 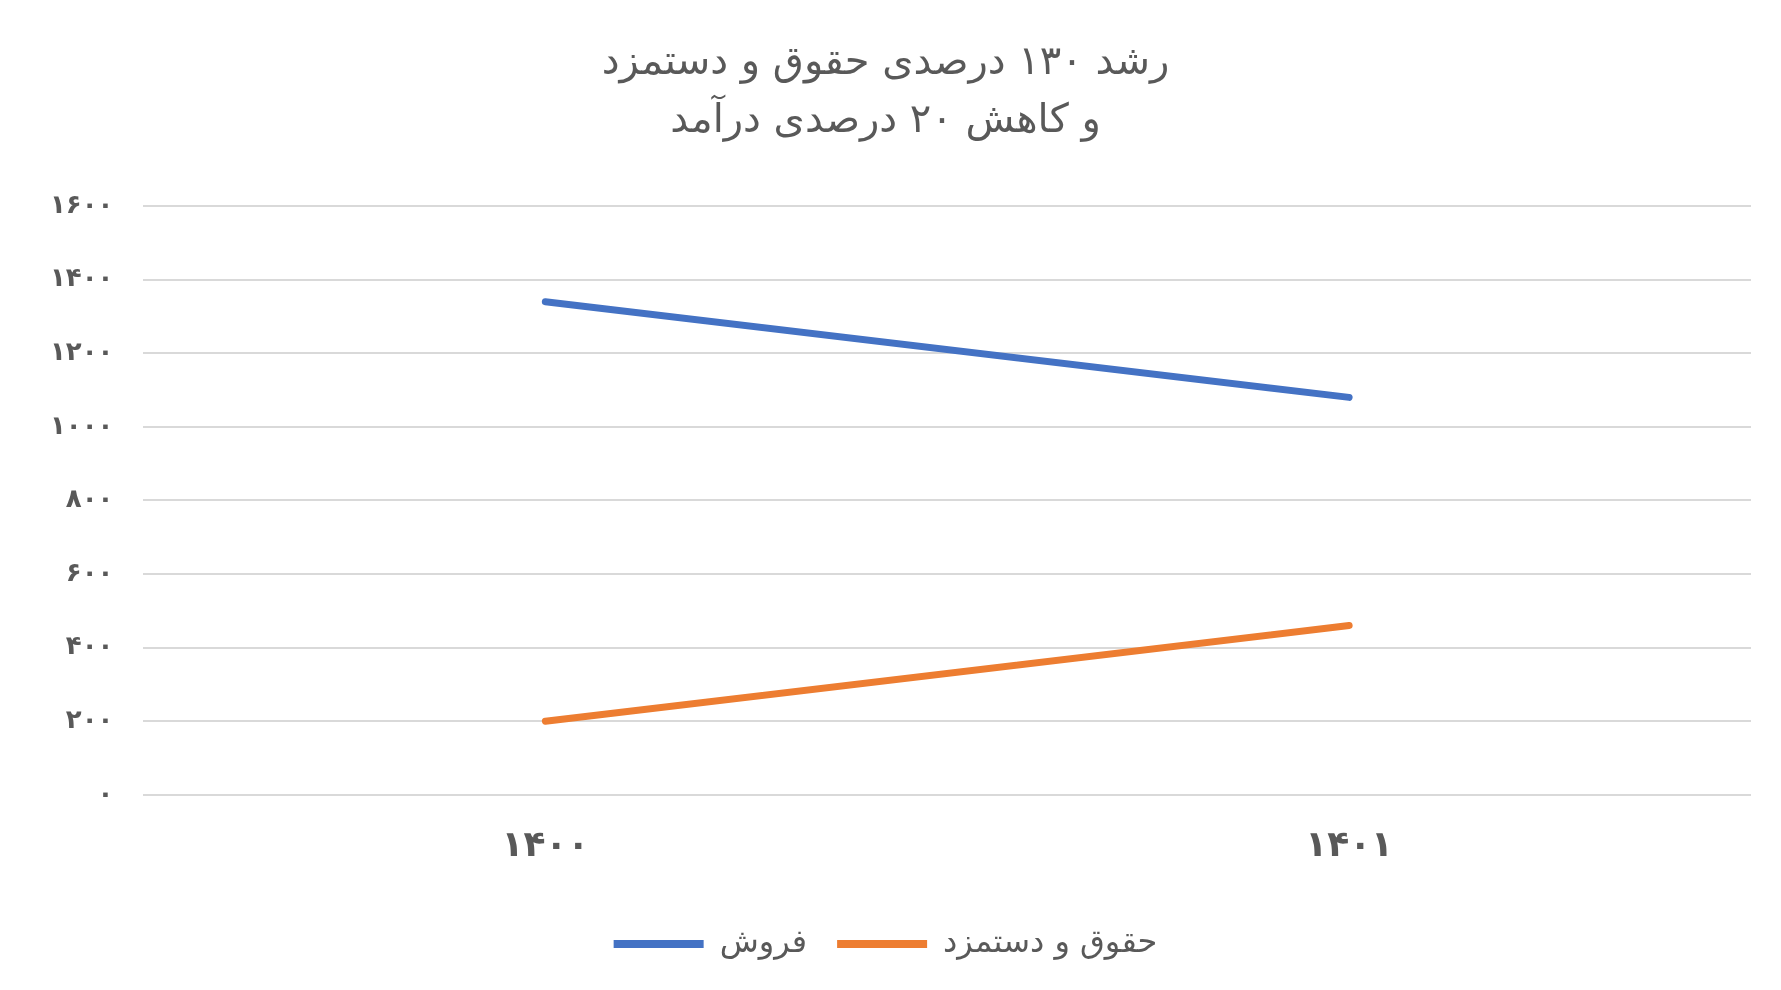 What do you see at coordinates (81, 203) in the screenshot?
I see `y-tick-label: ۱۶۰۰` at bounding box center [81, 203].